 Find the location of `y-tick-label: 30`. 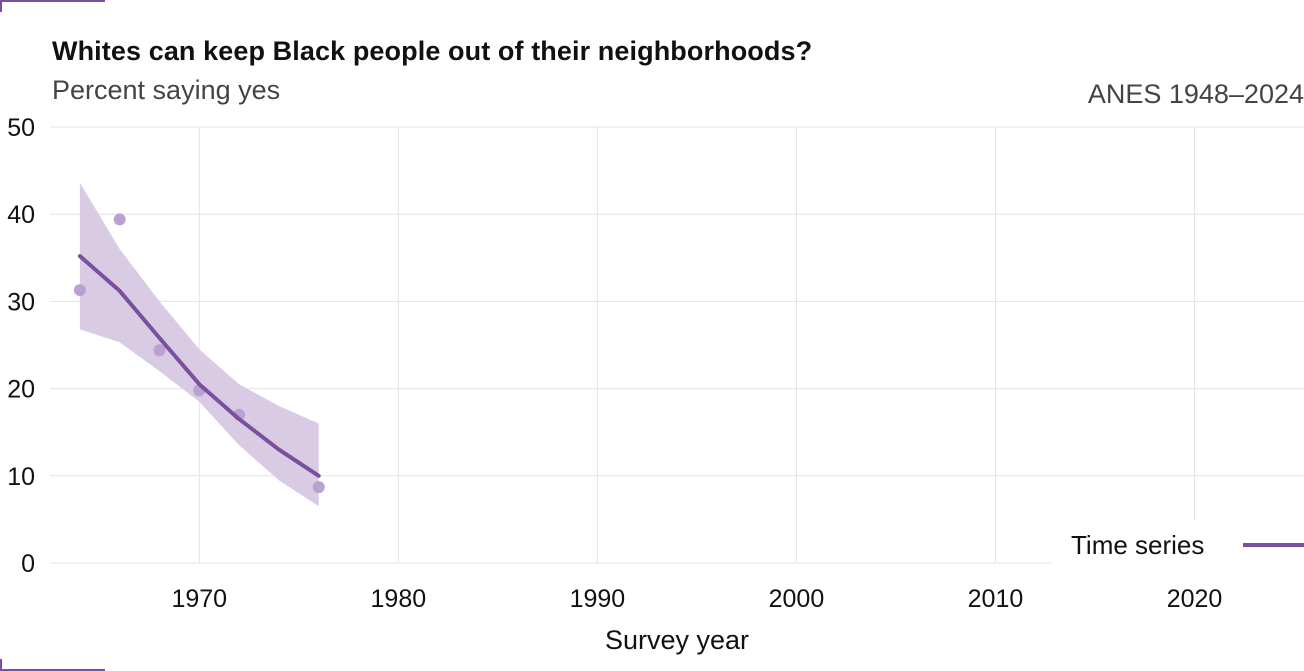

y-tick-label: 30 is located at coordinates (21, 302).